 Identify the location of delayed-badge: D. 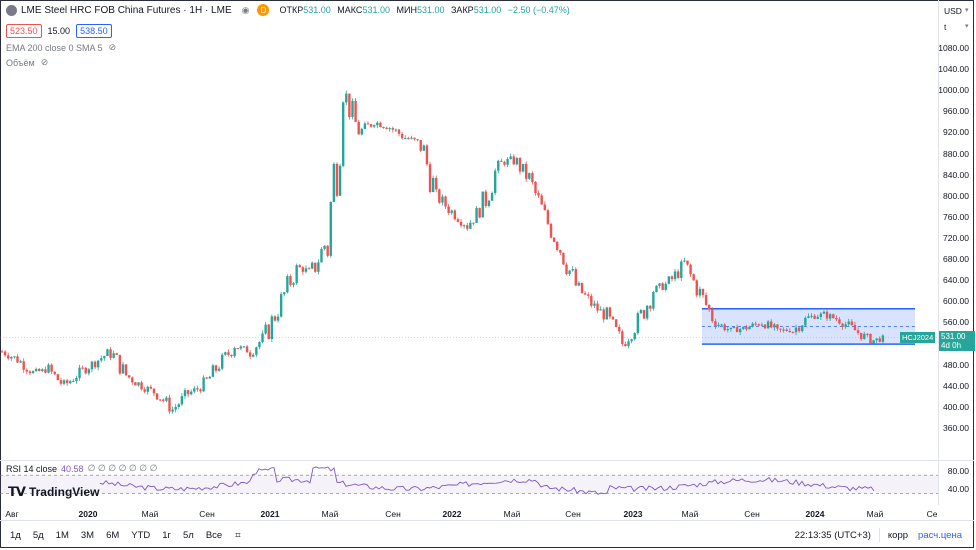
(263, 10).